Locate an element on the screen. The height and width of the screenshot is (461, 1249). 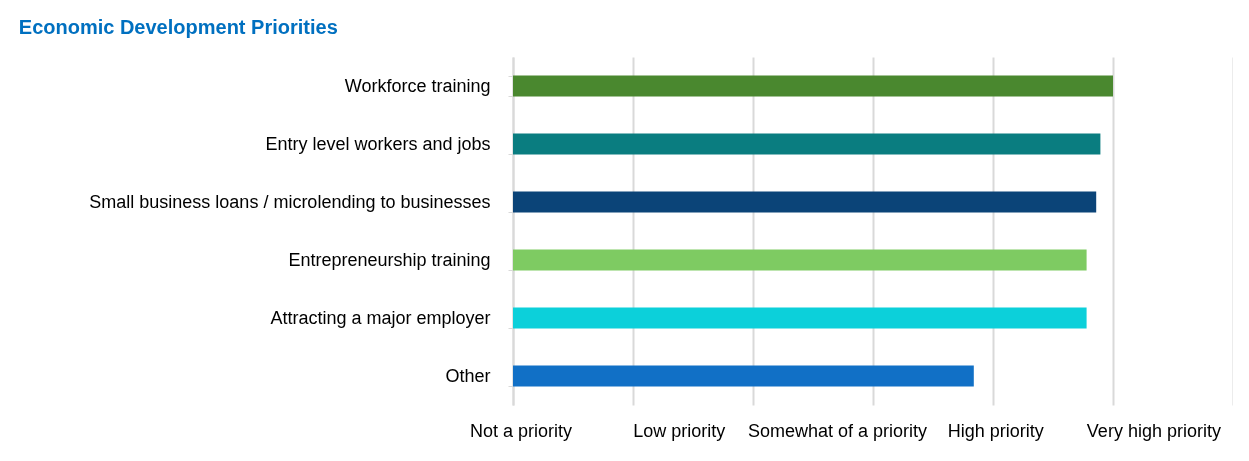
text: Low priority is located at coordinates (679, 431).